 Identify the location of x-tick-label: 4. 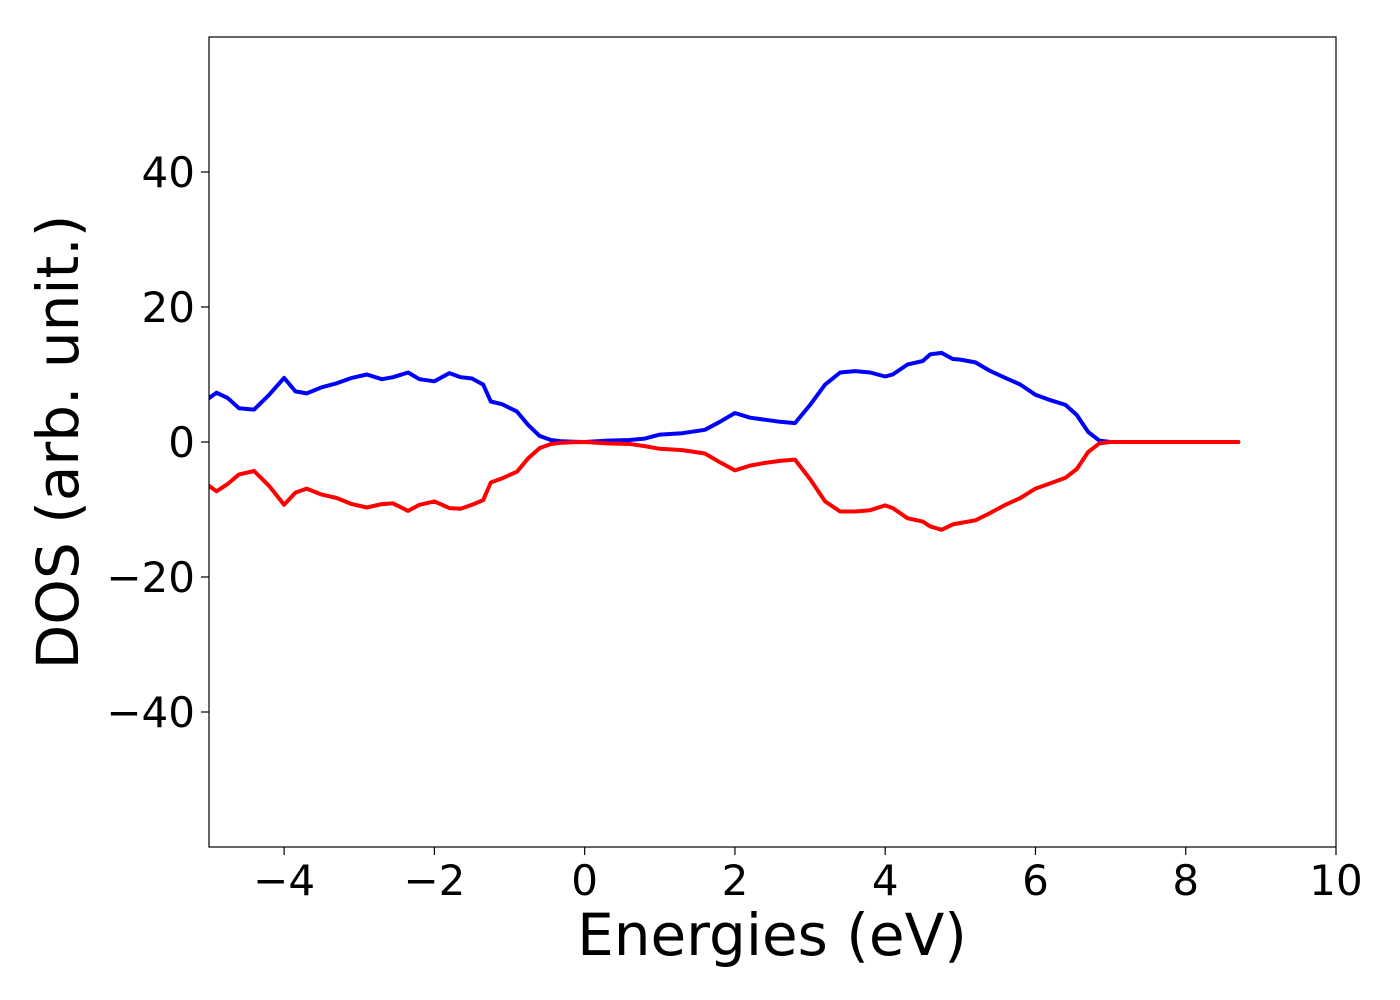
(885, 880).